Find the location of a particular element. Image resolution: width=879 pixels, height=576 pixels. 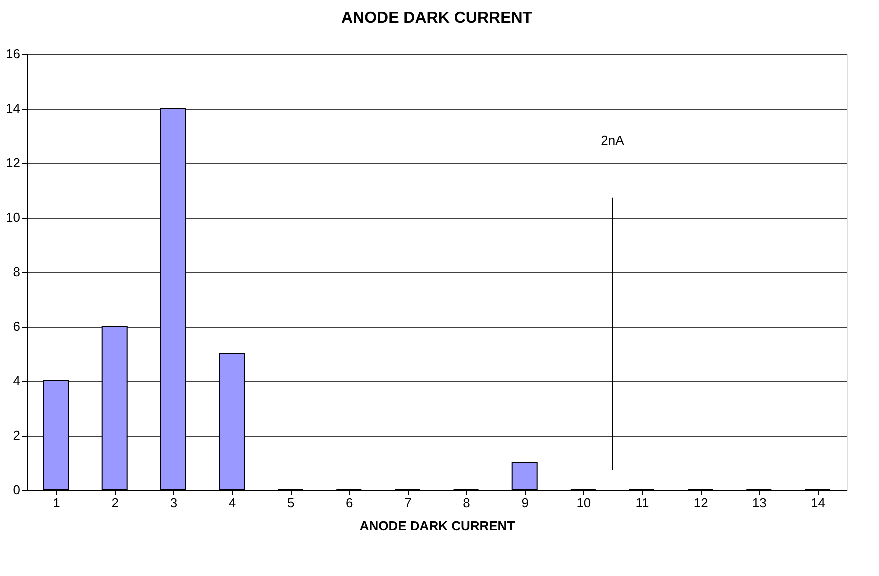

x-tick-label: 6 is located at coordinates (350, 503).